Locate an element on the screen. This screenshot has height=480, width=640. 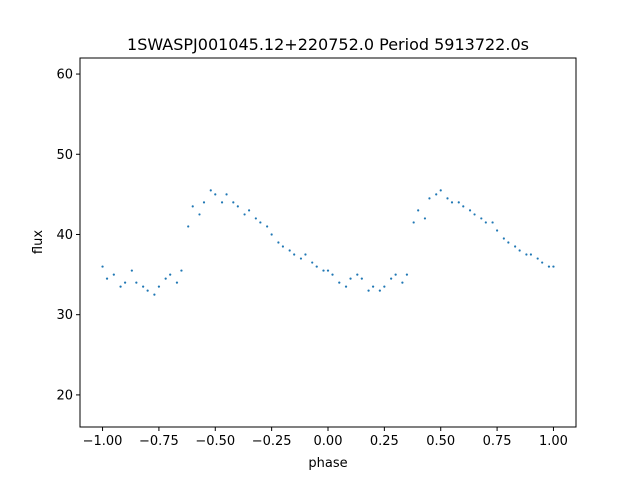
x-tick-label: −0.50 is located at coordinates (215, 441).